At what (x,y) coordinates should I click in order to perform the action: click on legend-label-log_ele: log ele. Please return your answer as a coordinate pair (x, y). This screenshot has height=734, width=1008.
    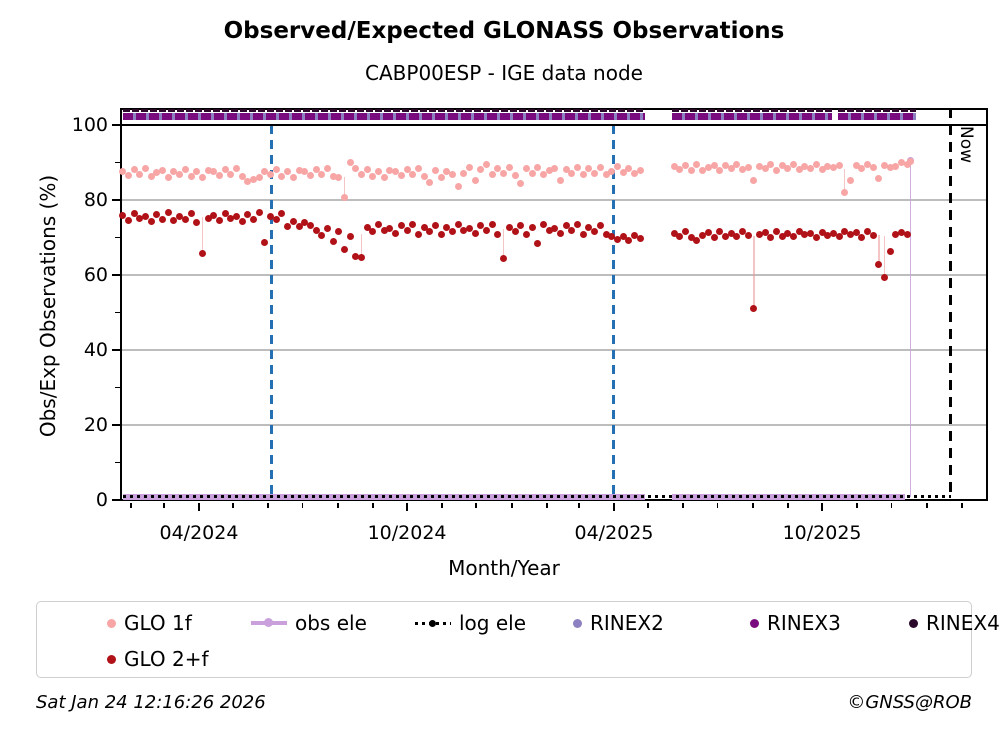
    Looking at the image, I should click on (493, 623).